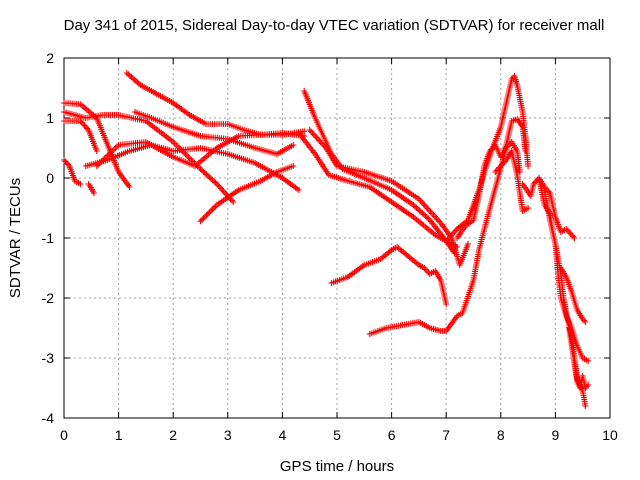  I want to click on series-trace-w, so click(579, 358).